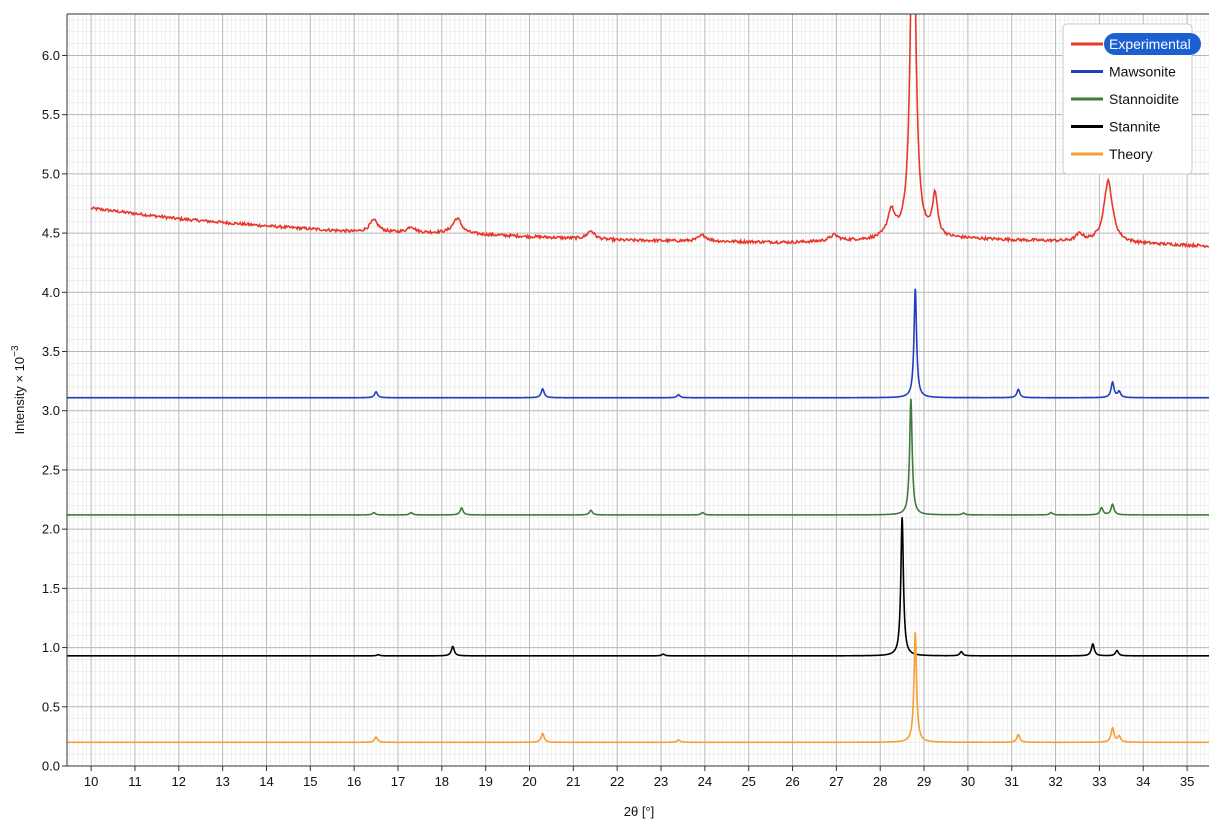 The height and width of the screenshot is (823, 1209). I want to click on x-tick-label: 24, so click(705, 781).